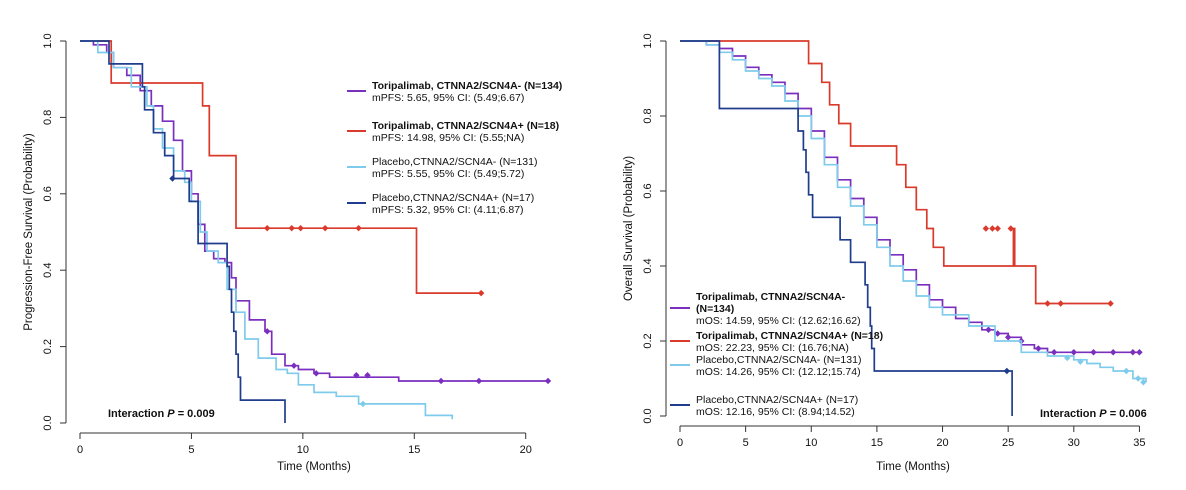  What do you see at coordinates (778, 321) in the screenshot?
I see `legend-stat: mOS: 14.59, 95% CI: (12.62;16.62)` at bounding box center [778, 321].